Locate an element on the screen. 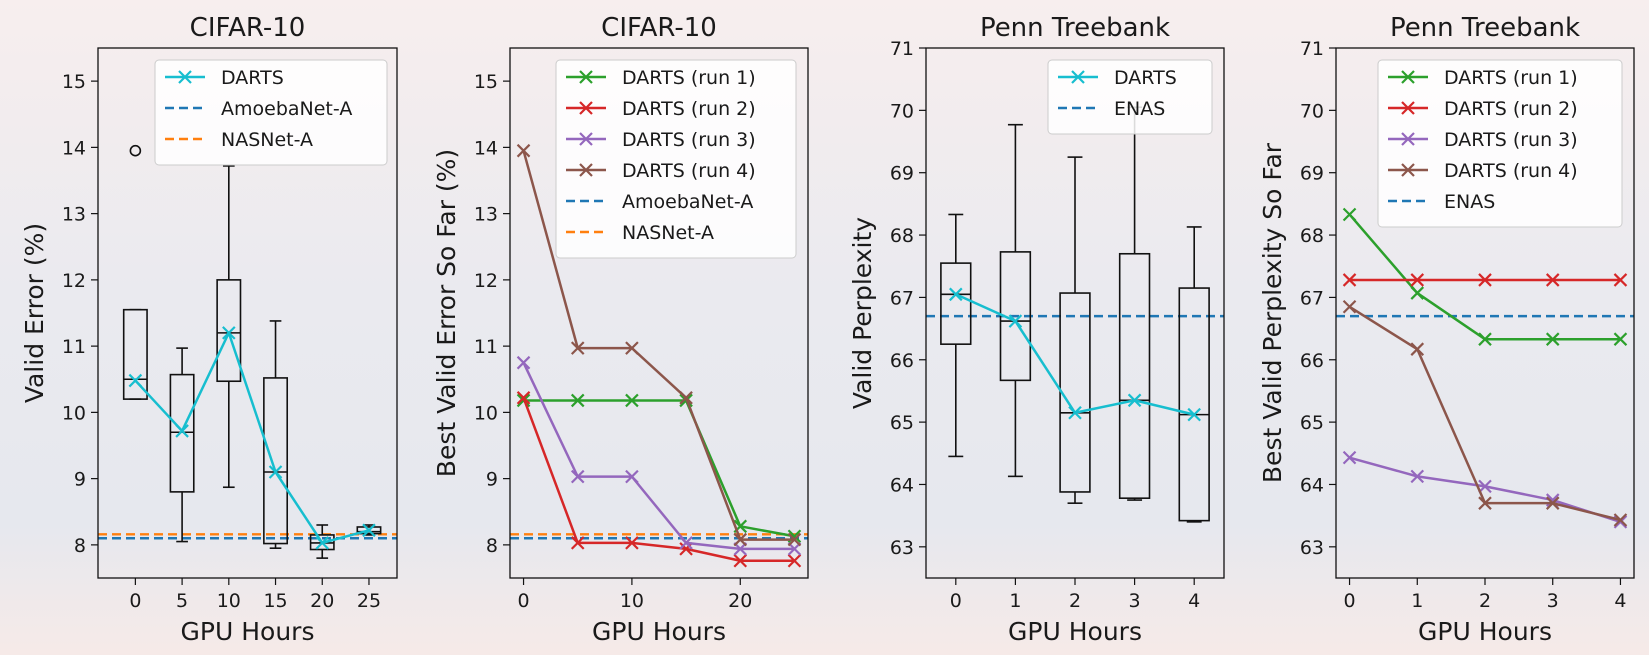 The height and width of the screenshot is (655, 1649). x-tick-label: 20 is located at coordinates (740, 601).